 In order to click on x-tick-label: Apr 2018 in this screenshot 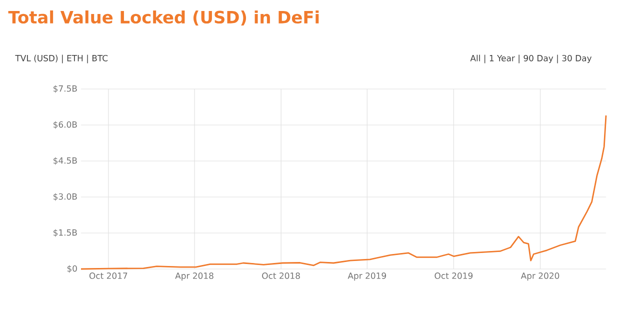, I will do `click(194, 276)`.